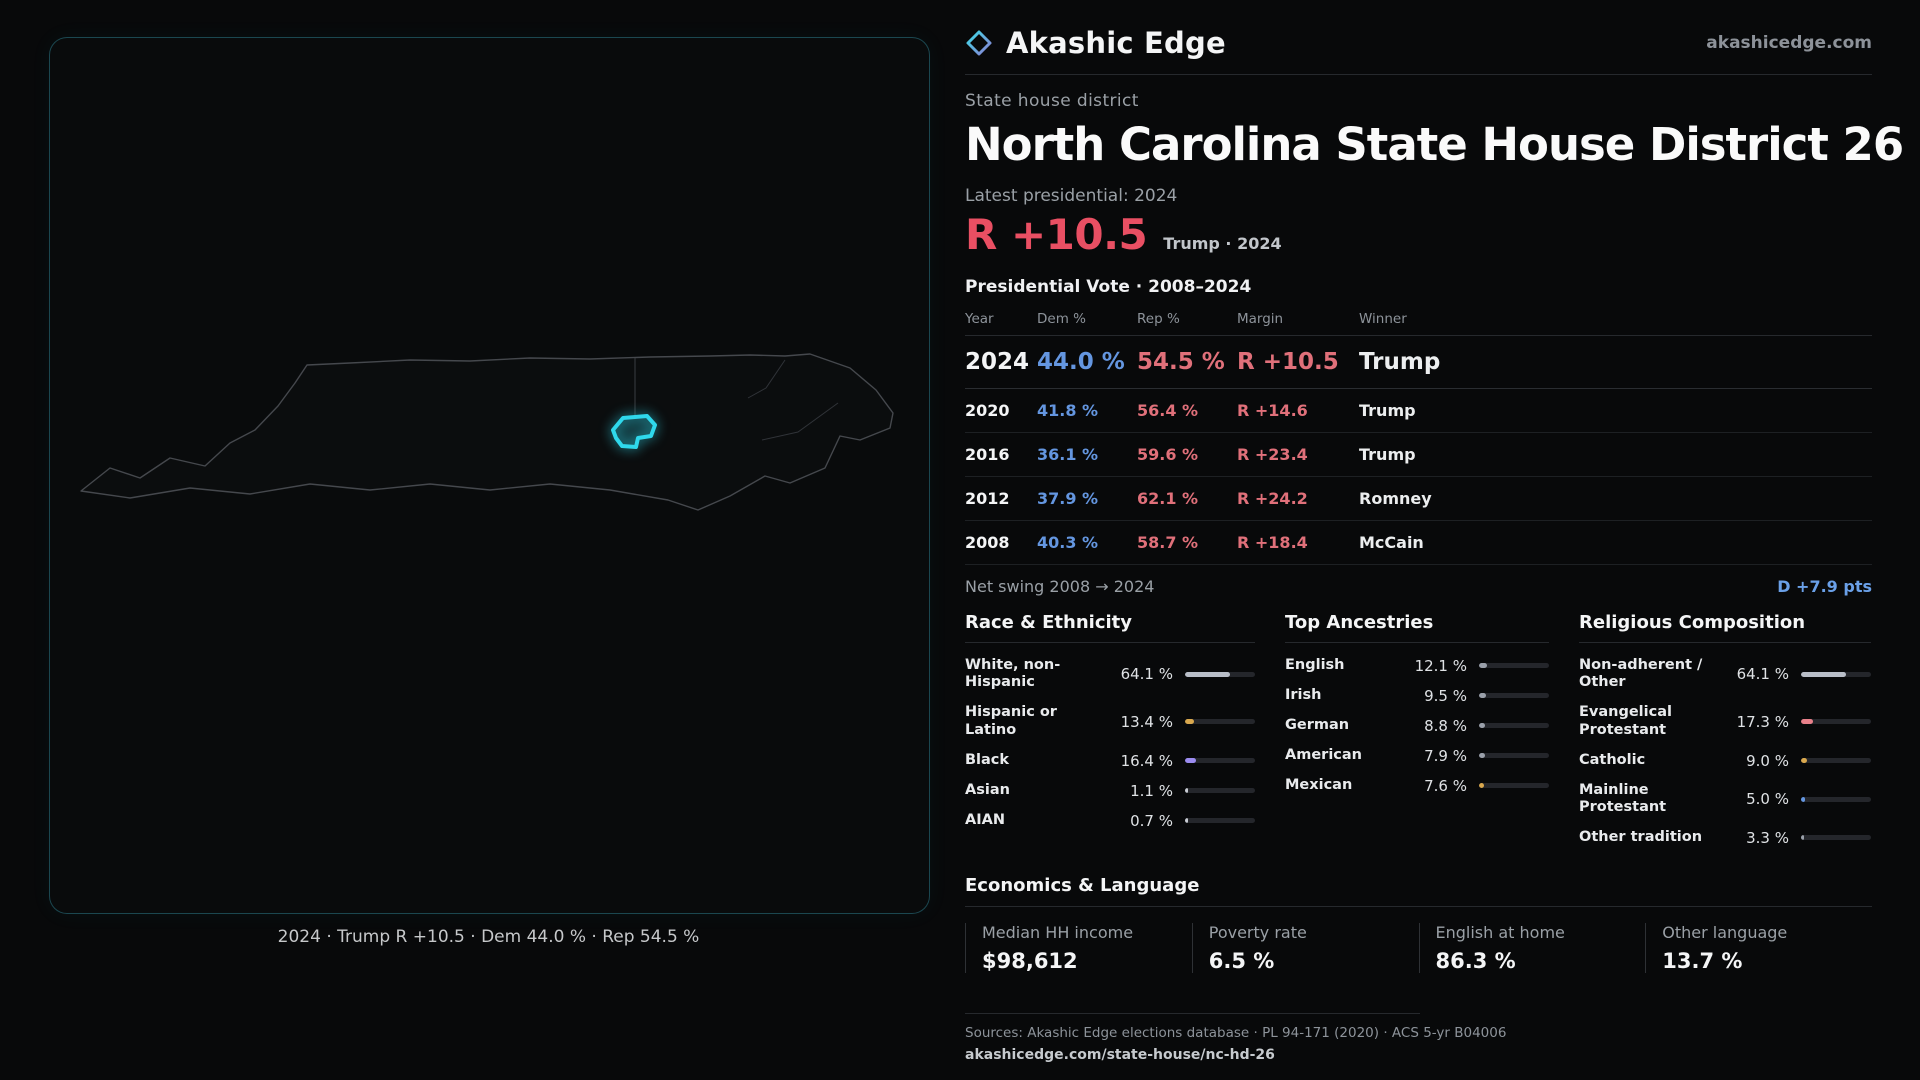 The width and height of the screenshot is (1920, 1080). What do you see at coordinates (1078, 947) in the screenshot?
I see `stat-block: Median HH income $98,612` at bounding box center [1078, 947].